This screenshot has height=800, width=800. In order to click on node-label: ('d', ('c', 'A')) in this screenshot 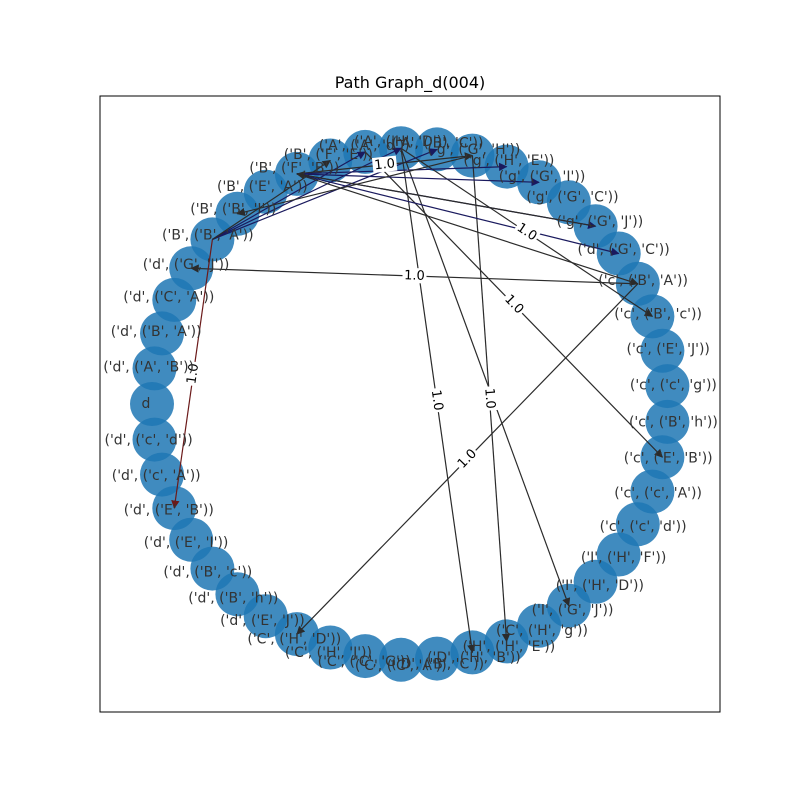, I will do `click(156, 476)`.